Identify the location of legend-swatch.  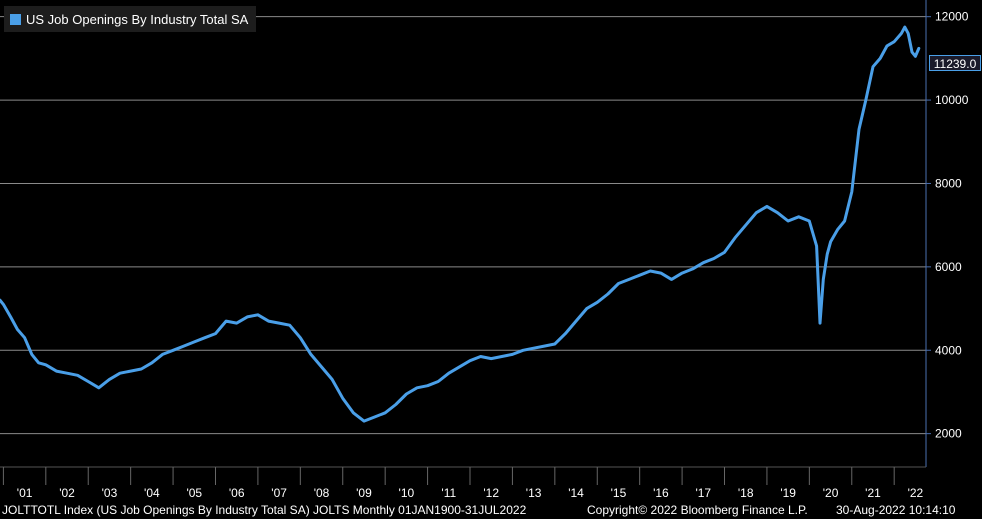
(15, 19).